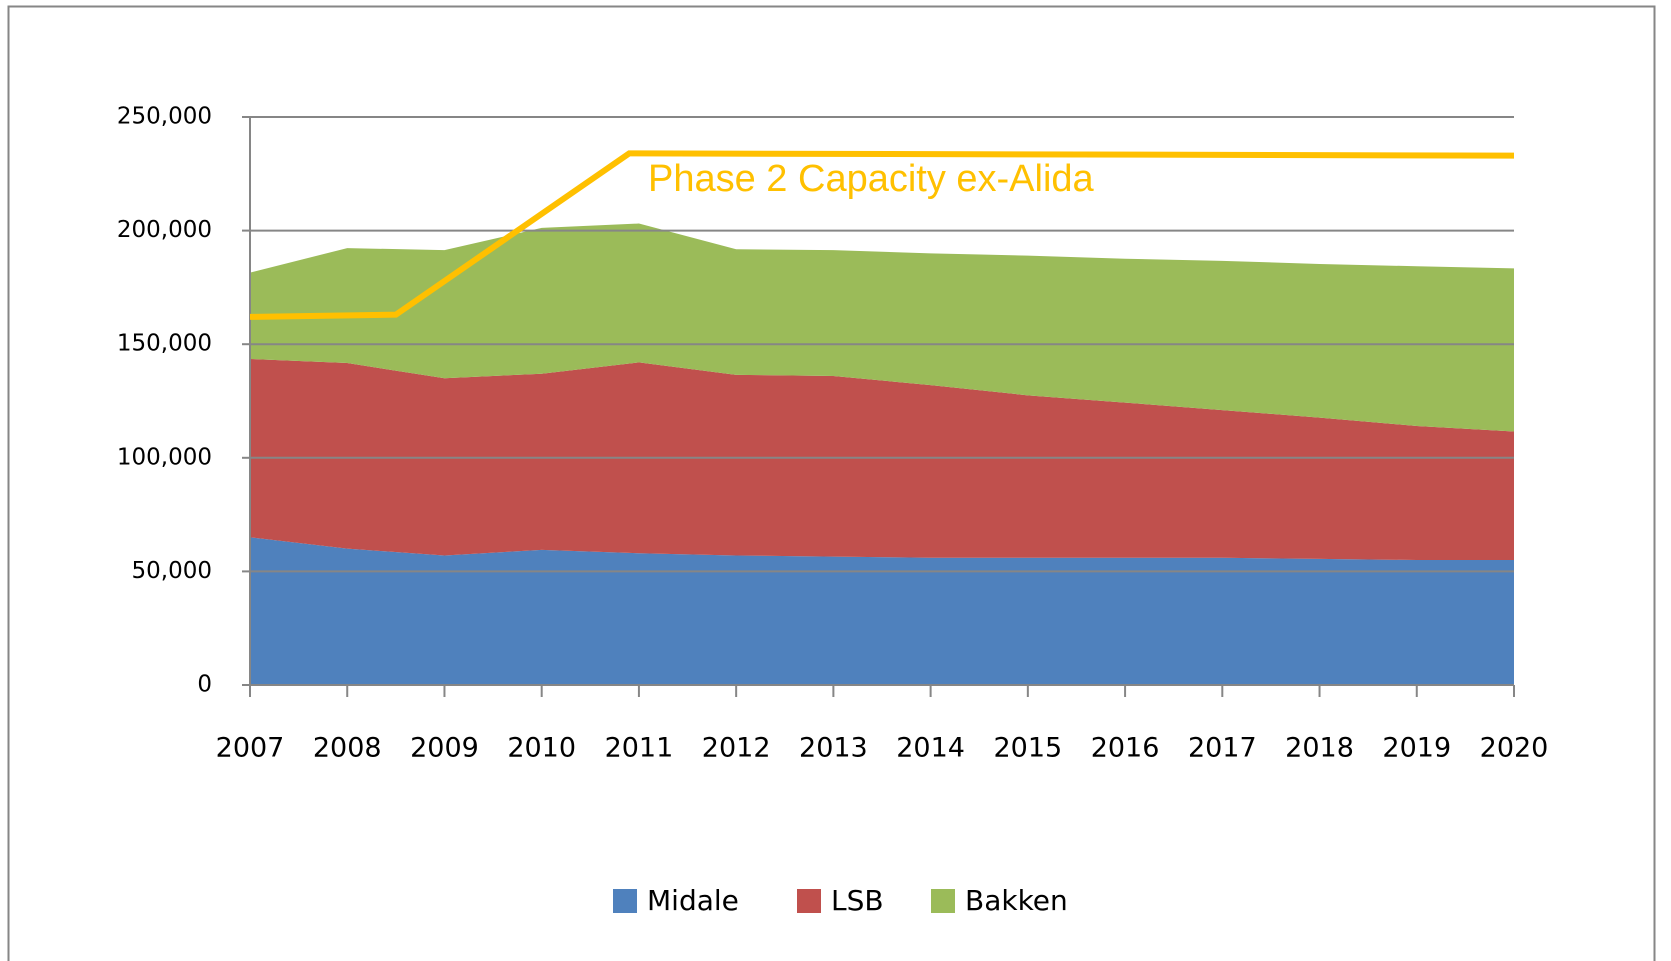  I want to click on x-tick-label: 2018, so click(1319, 748).